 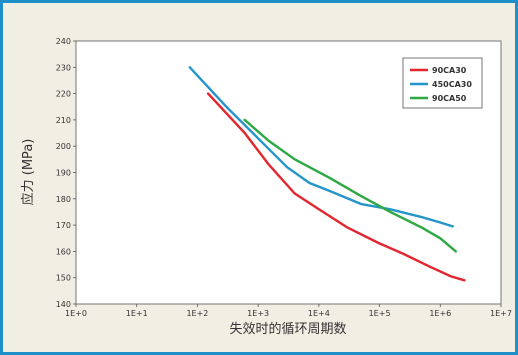 What do you see at coordinates (63, 304) in the screenshot?
I see `y-tick-label: 140` at bounding box center [63, 304].